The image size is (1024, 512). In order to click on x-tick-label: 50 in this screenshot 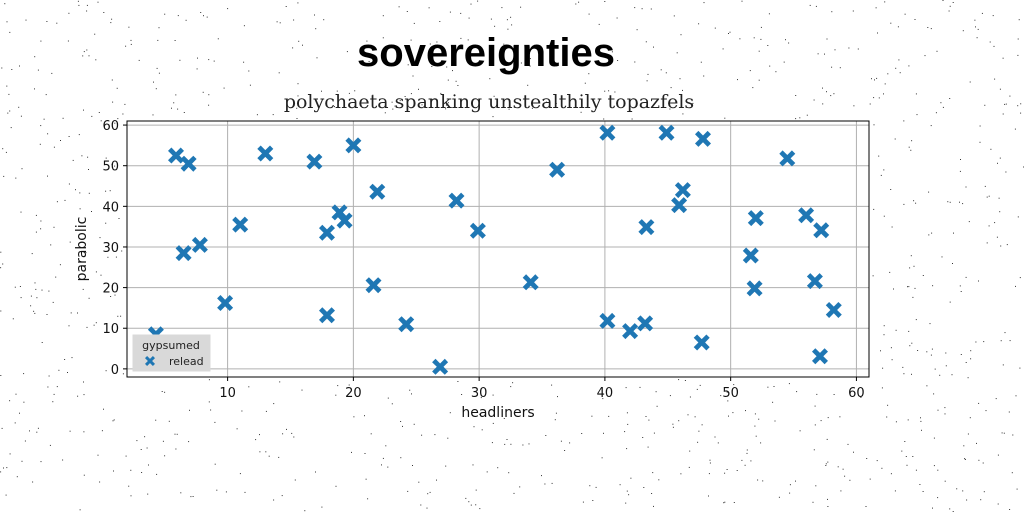, I will do `click(730, 393)`.